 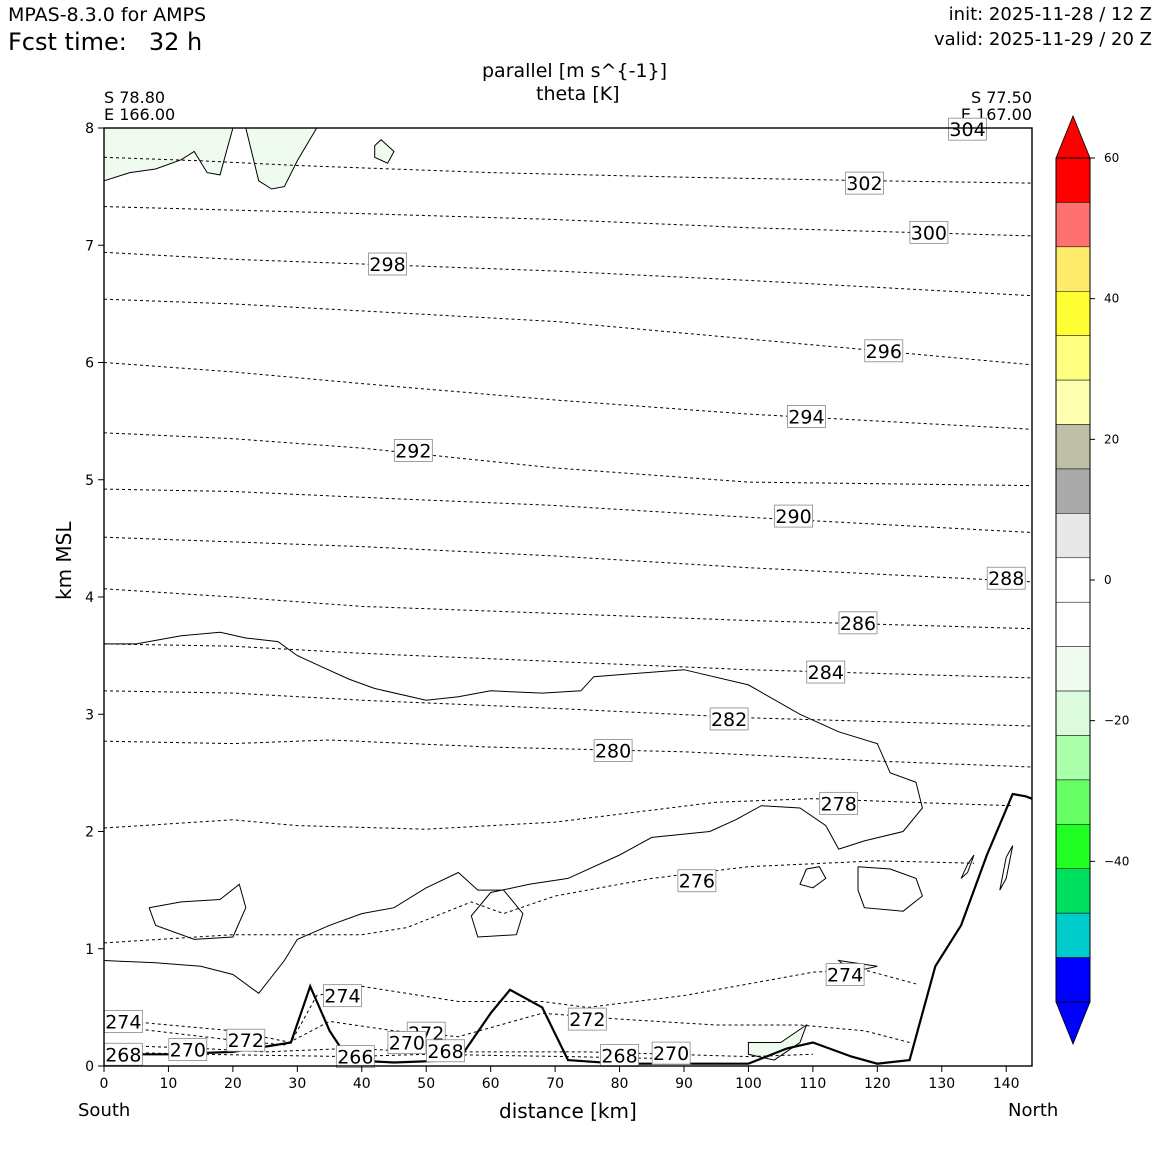 I want to click on theta-label-292: 292, so click(x=413, y=450).